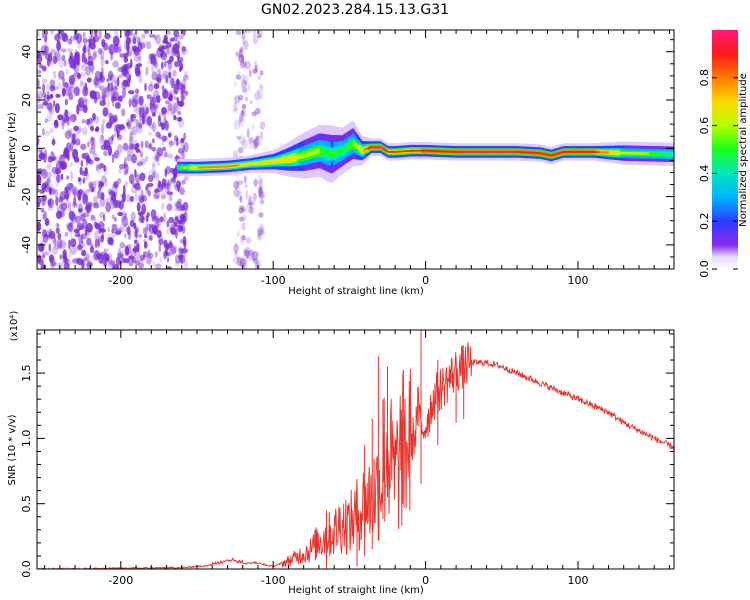  Describe the element at coordinates (26, 100) in the screenshot. I see `spectrogram-y-tick-label: 20` at that location.